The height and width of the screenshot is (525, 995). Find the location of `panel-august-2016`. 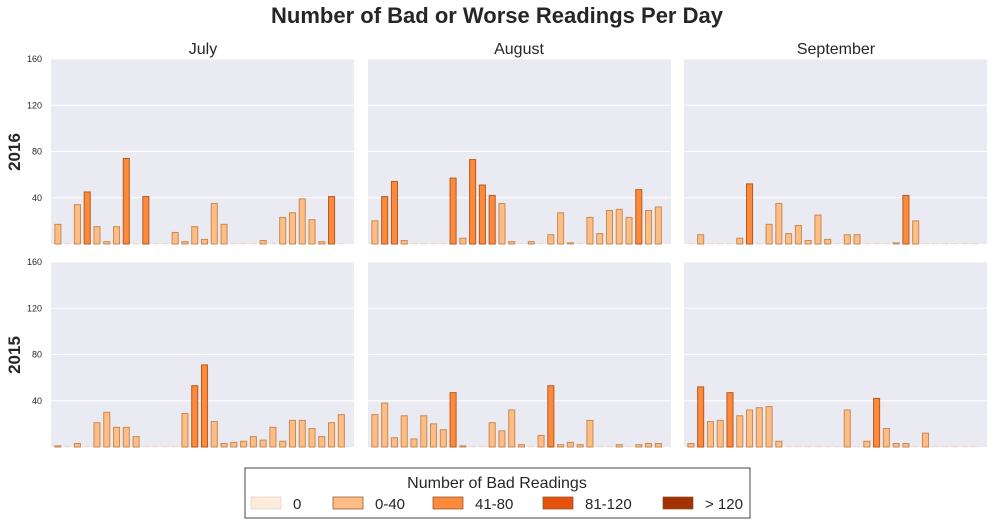

panel-august-2016 is located at coordinates (519, 151).